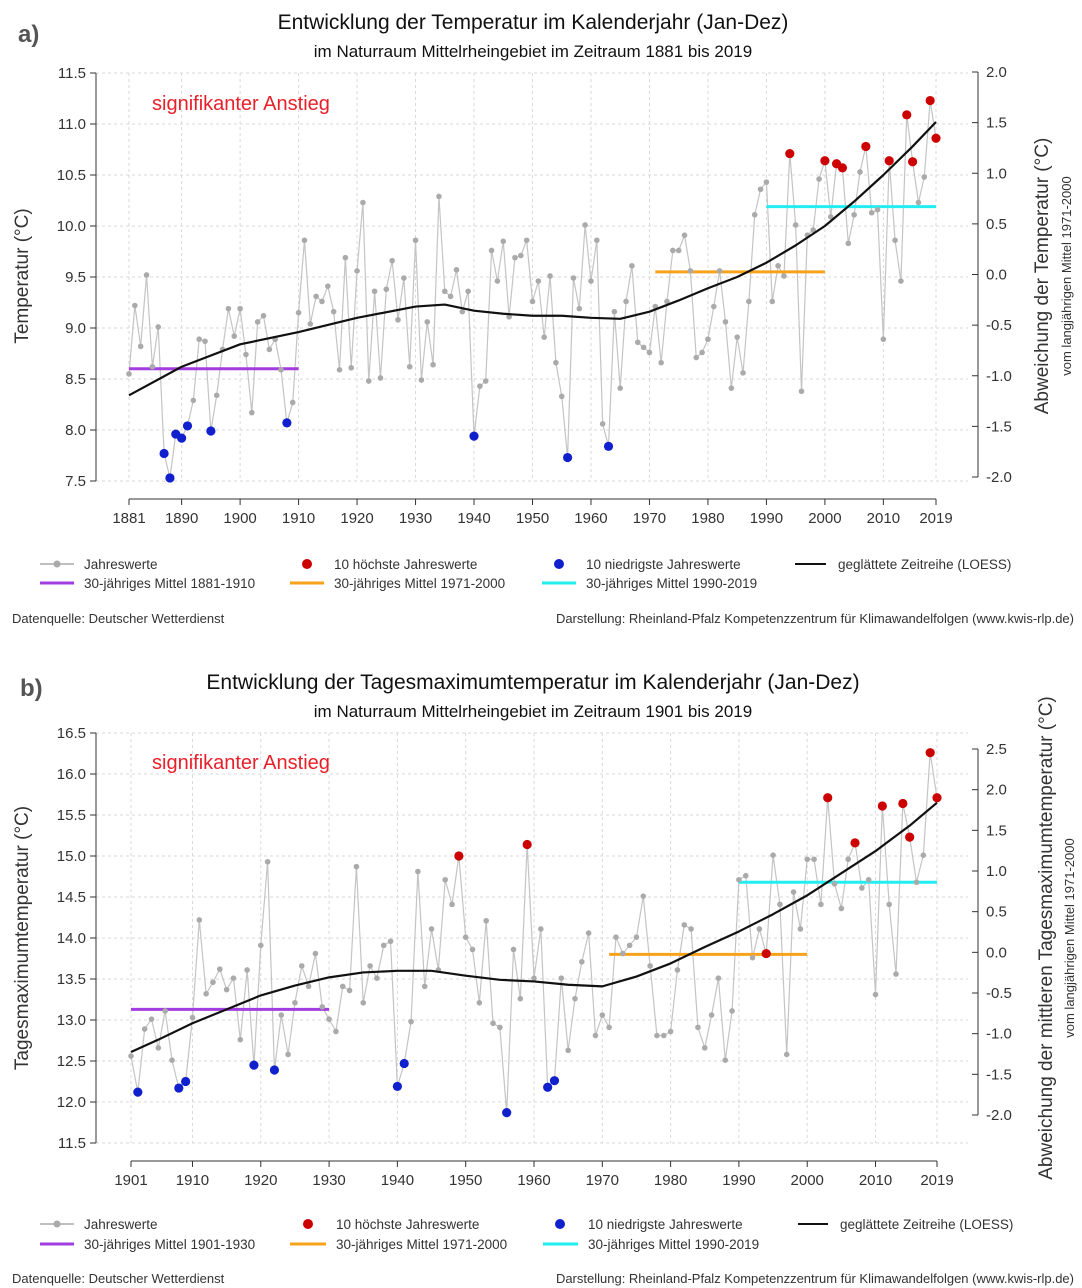 The width and height of the screenshot is (1082, 1288). I want to click on y2-tick-label: 2.0, so click(996, 790).